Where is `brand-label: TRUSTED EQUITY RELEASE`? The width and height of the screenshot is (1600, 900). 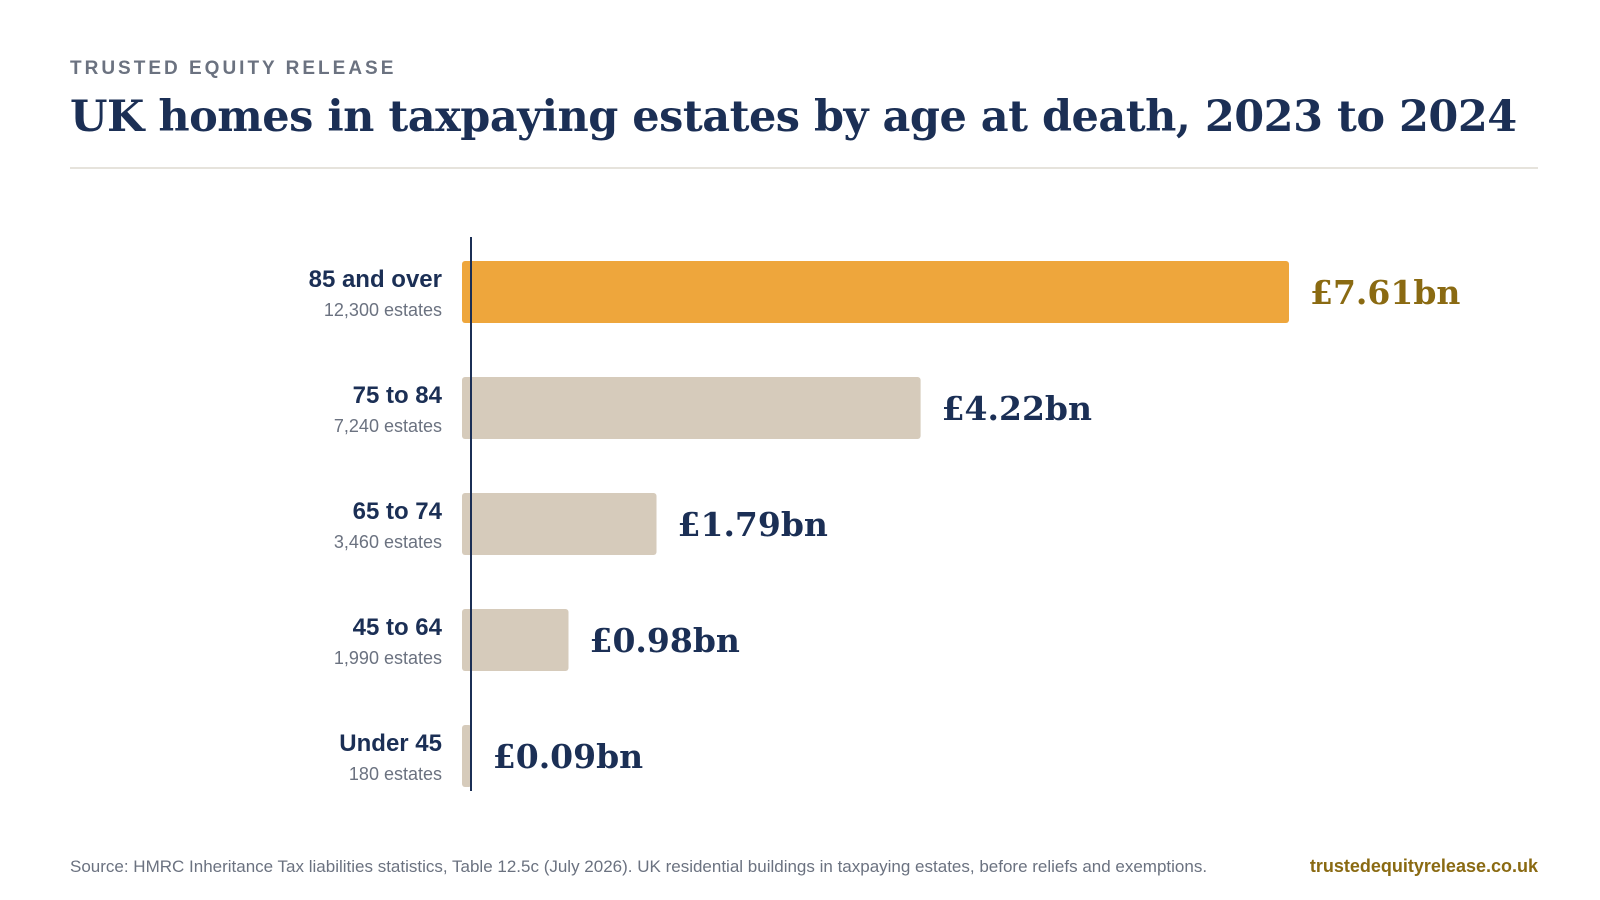 brand-label: TRUSTED EQUITY RELEASE is located at coordinates (233, 68).